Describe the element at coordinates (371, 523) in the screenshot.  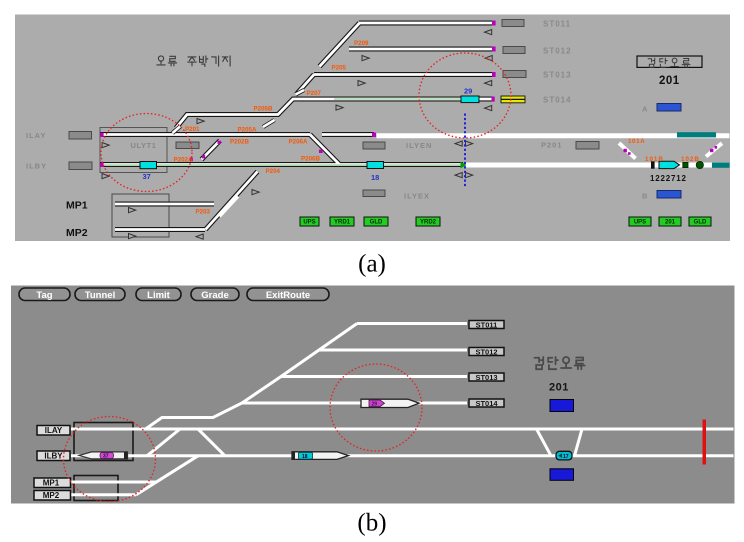
I see `svg-text: (b)` at that location.